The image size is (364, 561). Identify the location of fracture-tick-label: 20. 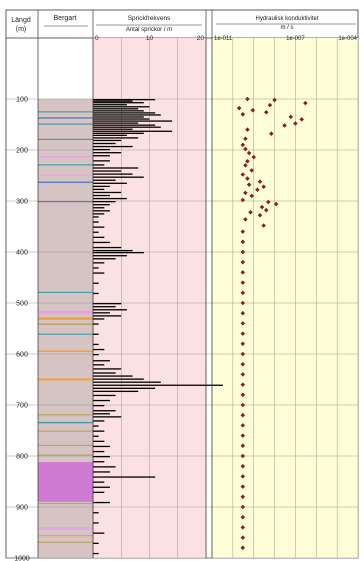
(201, 38).